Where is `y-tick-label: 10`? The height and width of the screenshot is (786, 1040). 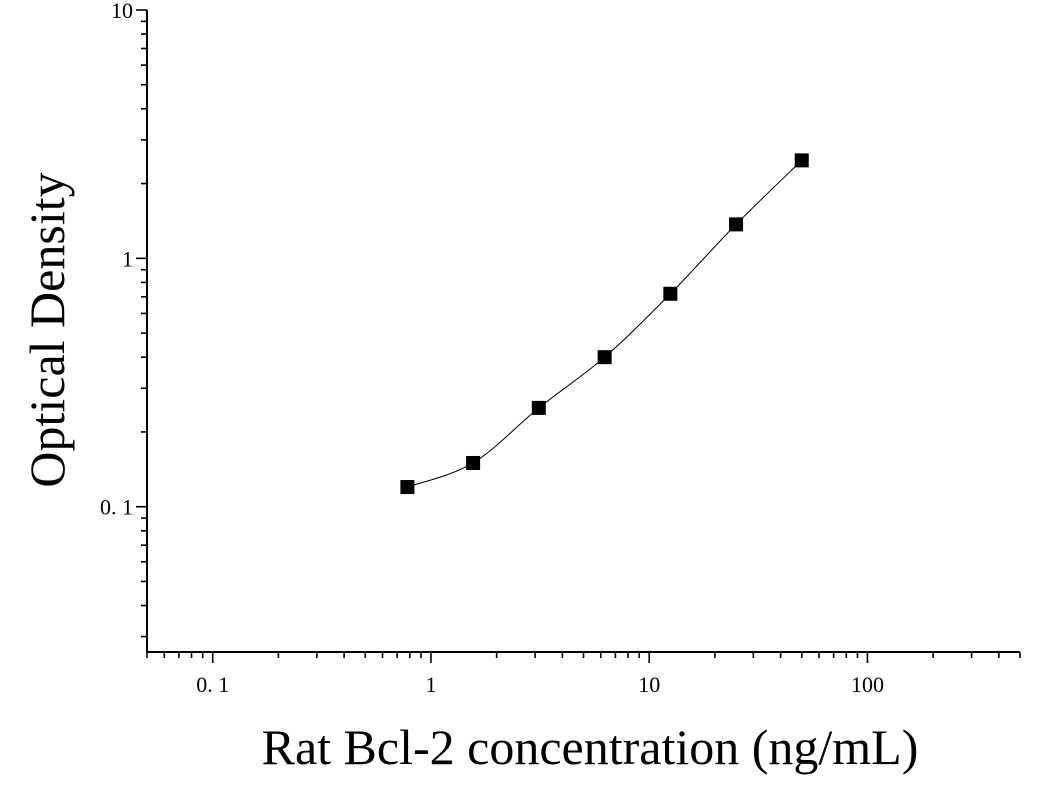 y-tick-label: 10 is located at coordinates (122, 11).